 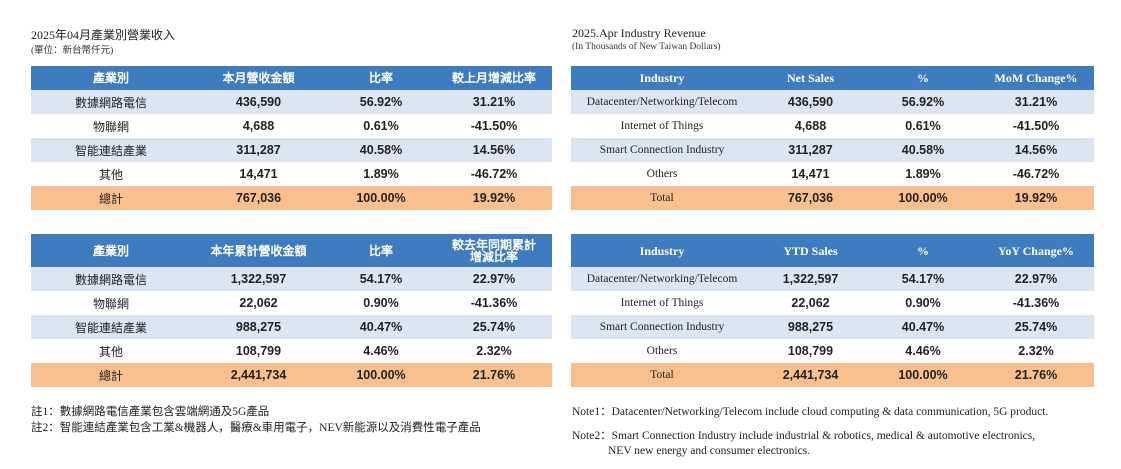 I want to click on table-row: 其他 14,471 1.89% -46.72%, so click(x=291, y=174).